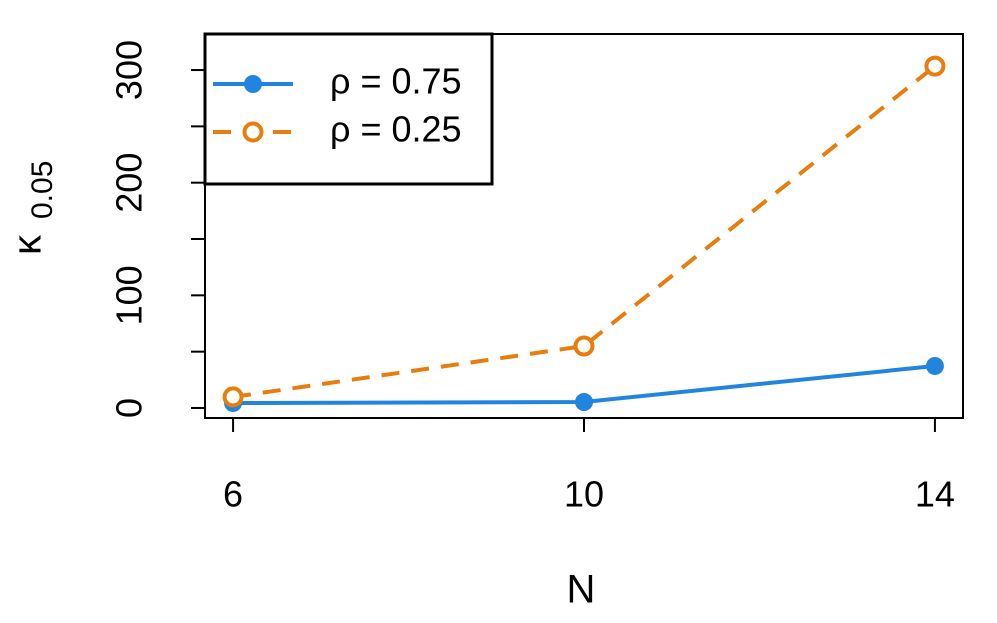 This screenshot has height=623, width=997. I want to click on x-axis-label: N, so click(581, 590).